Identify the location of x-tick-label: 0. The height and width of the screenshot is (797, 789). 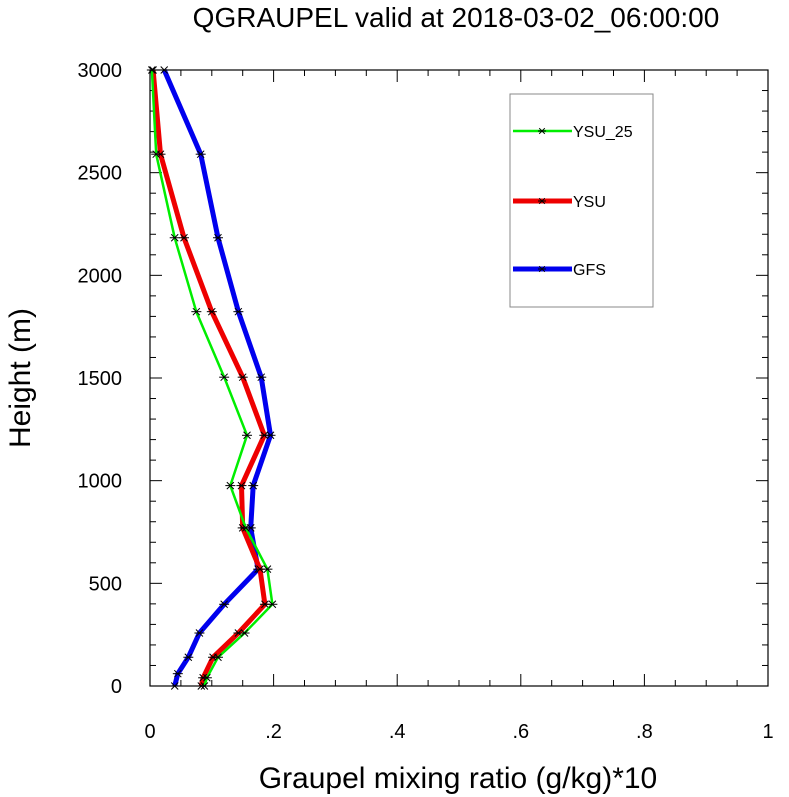
(149, 732).